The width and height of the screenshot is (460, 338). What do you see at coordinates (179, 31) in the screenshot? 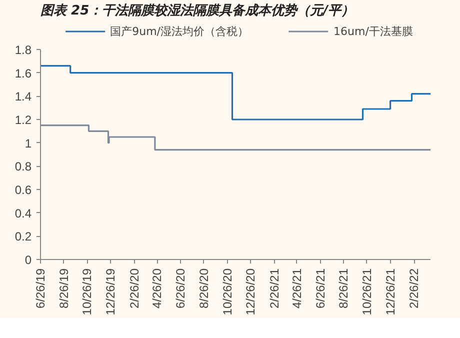
I see `legend-label: 国产9um/湿法均价（含税）` at bounding box center [179, 31].